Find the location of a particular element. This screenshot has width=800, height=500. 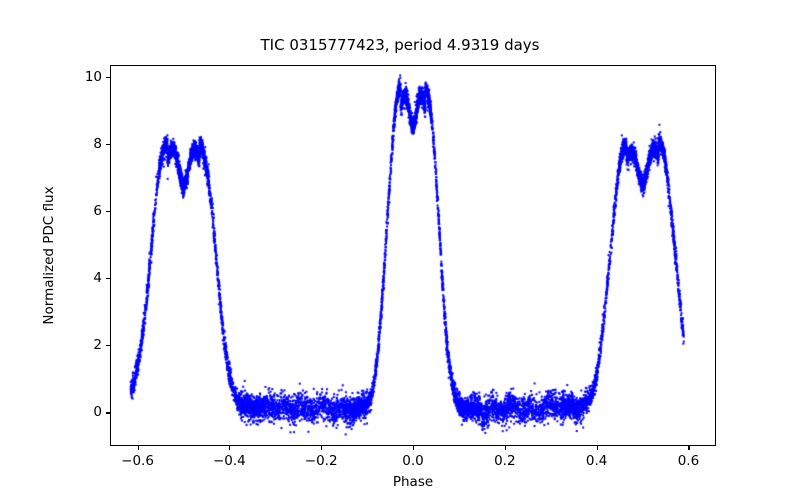

x-axis-tick-label: 0.4 is located at coordinates (596, 461).